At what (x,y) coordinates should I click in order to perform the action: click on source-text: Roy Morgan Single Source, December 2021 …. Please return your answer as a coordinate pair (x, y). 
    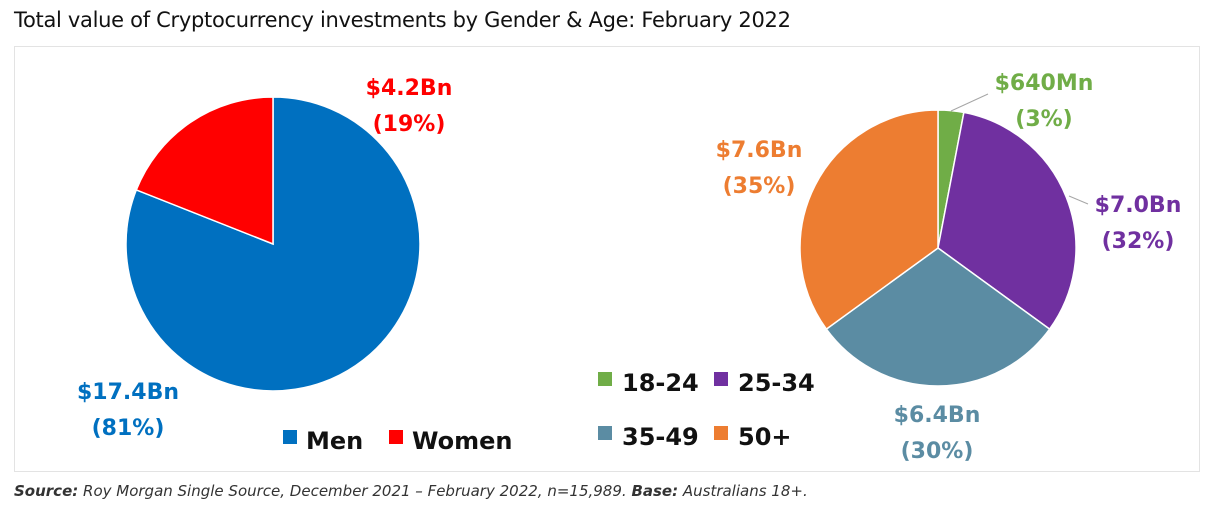
    Looking at the image, I should click on (355, 491).